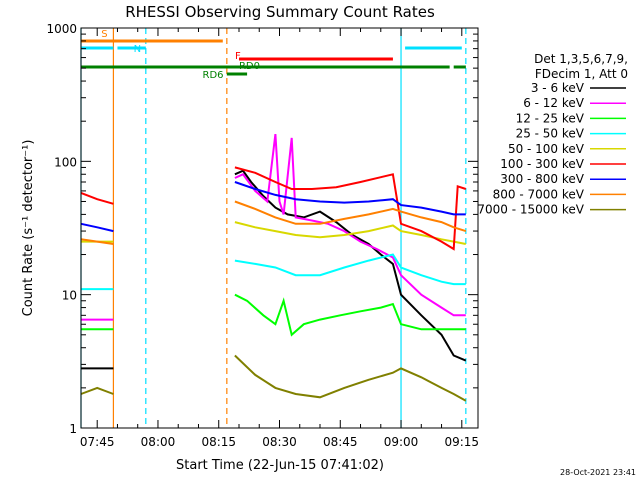 This screenshot has height=480, width=640. What do you see at coordinates (137, 49) in the screenshot?
I see `flag-n-label: N` at bounding box center [137, 49].